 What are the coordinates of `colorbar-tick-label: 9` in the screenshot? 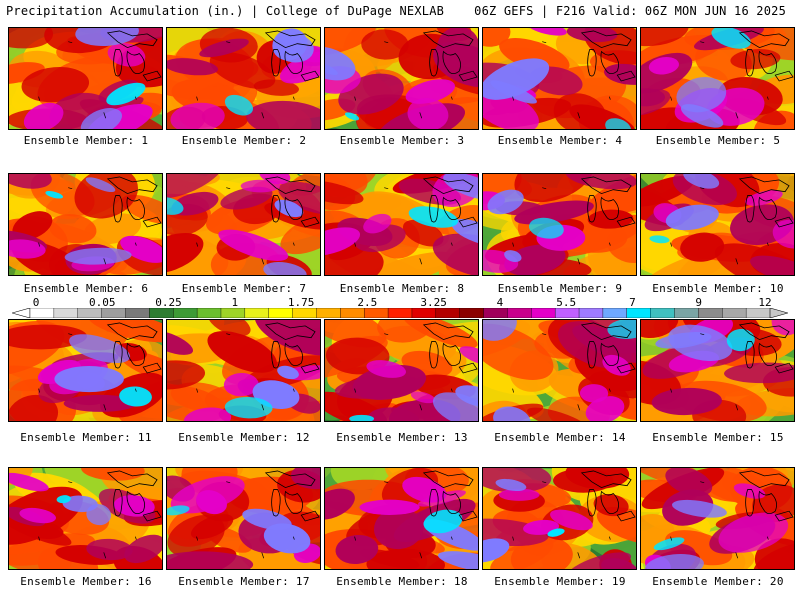 It's located at (699, 302).